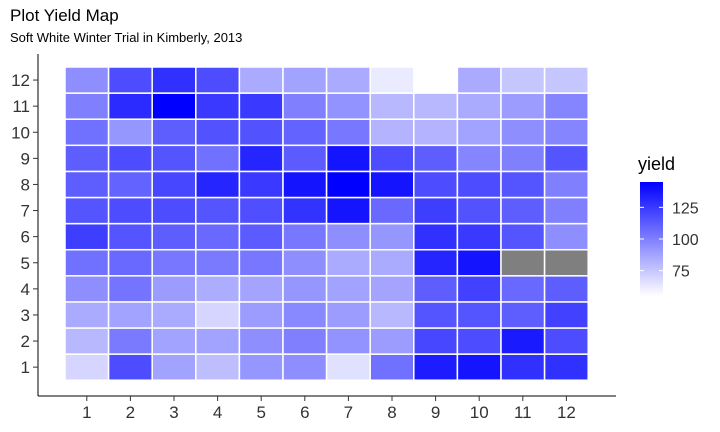 This screenshot has width=720, height=432. What do you see at coordinates (25, 237) in the screenshot?
I see `y-tick-label: 6` at bounding box center [25, 237].